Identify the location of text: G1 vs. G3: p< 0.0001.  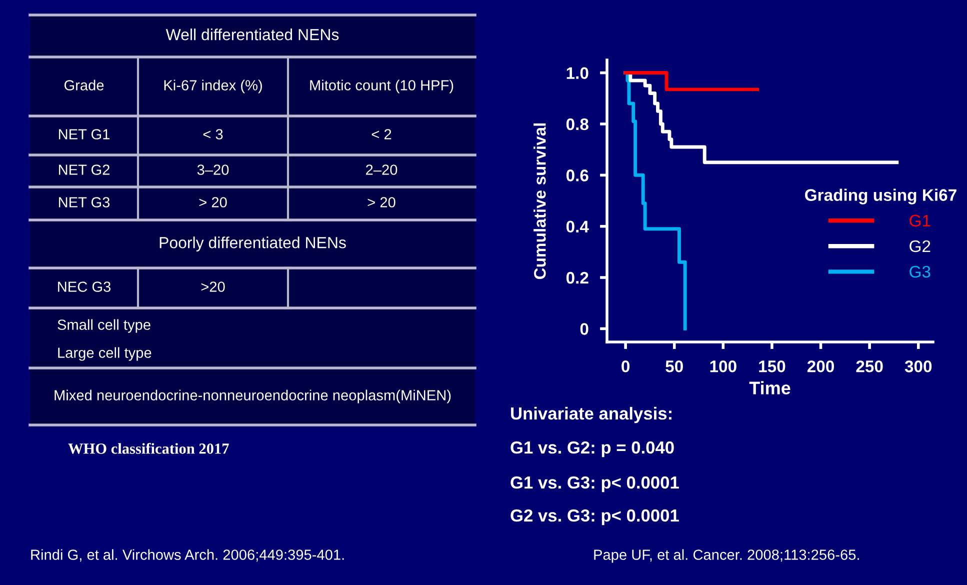
(594, 484).